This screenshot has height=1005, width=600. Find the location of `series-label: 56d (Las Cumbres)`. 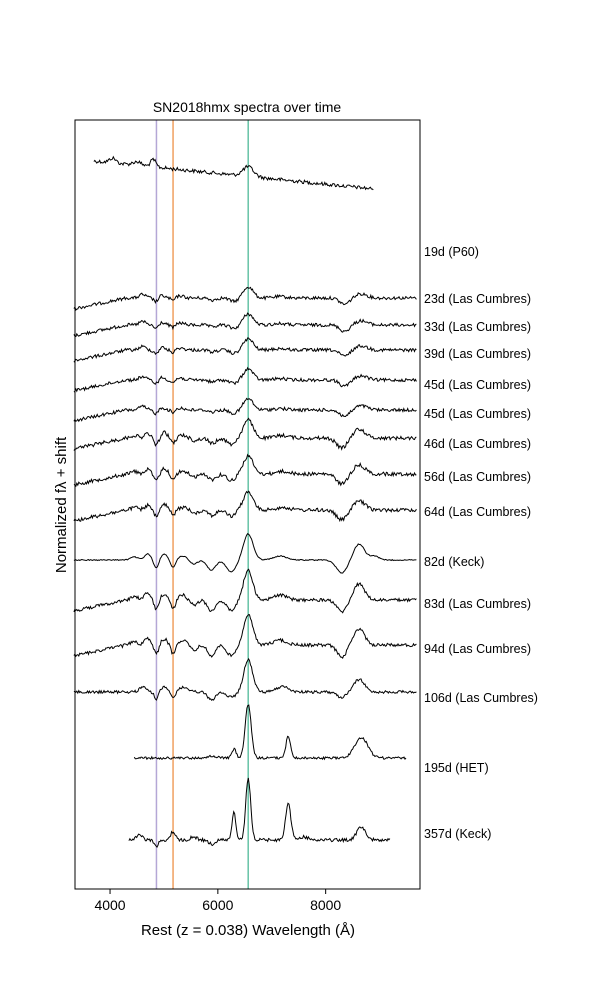

series-label: 56d (Las Cumbres) is located at coordinates (477, 477).